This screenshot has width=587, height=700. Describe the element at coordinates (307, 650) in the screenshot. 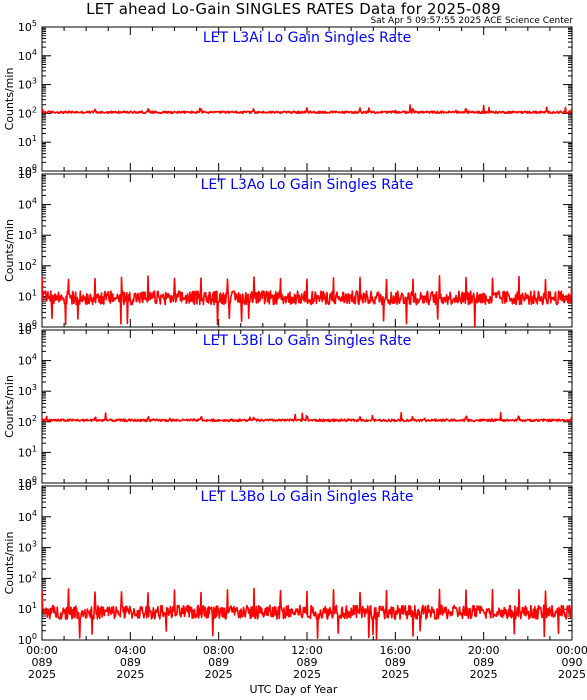

I see `x-tick-time: 12:00` at that location.